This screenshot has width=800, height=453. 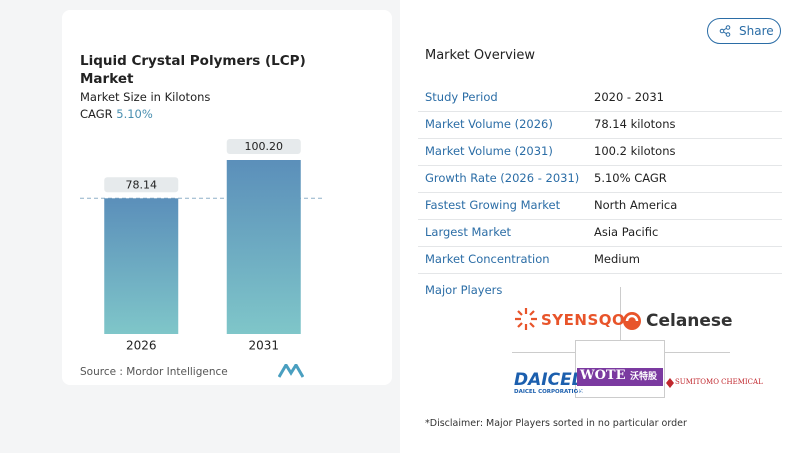 I want to click on overview-row: Study Period 2020 - 2031, so click(x=600, y=98).